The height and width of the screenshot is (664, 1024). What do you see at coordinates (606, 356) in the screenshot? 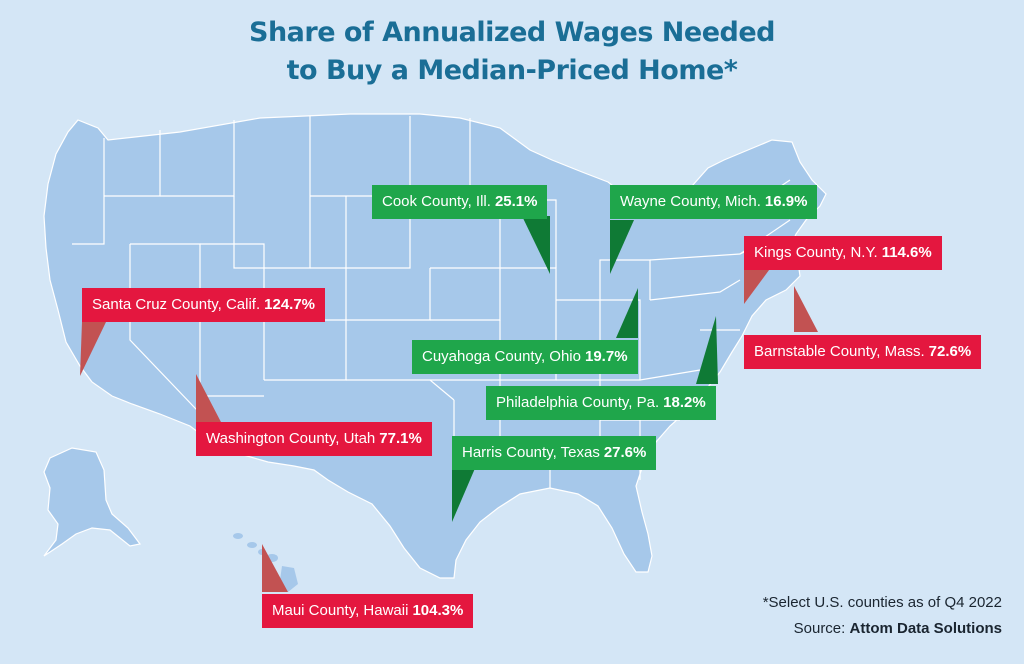
I see `callout-value: 19.7%` at bounding box center [606, 356].